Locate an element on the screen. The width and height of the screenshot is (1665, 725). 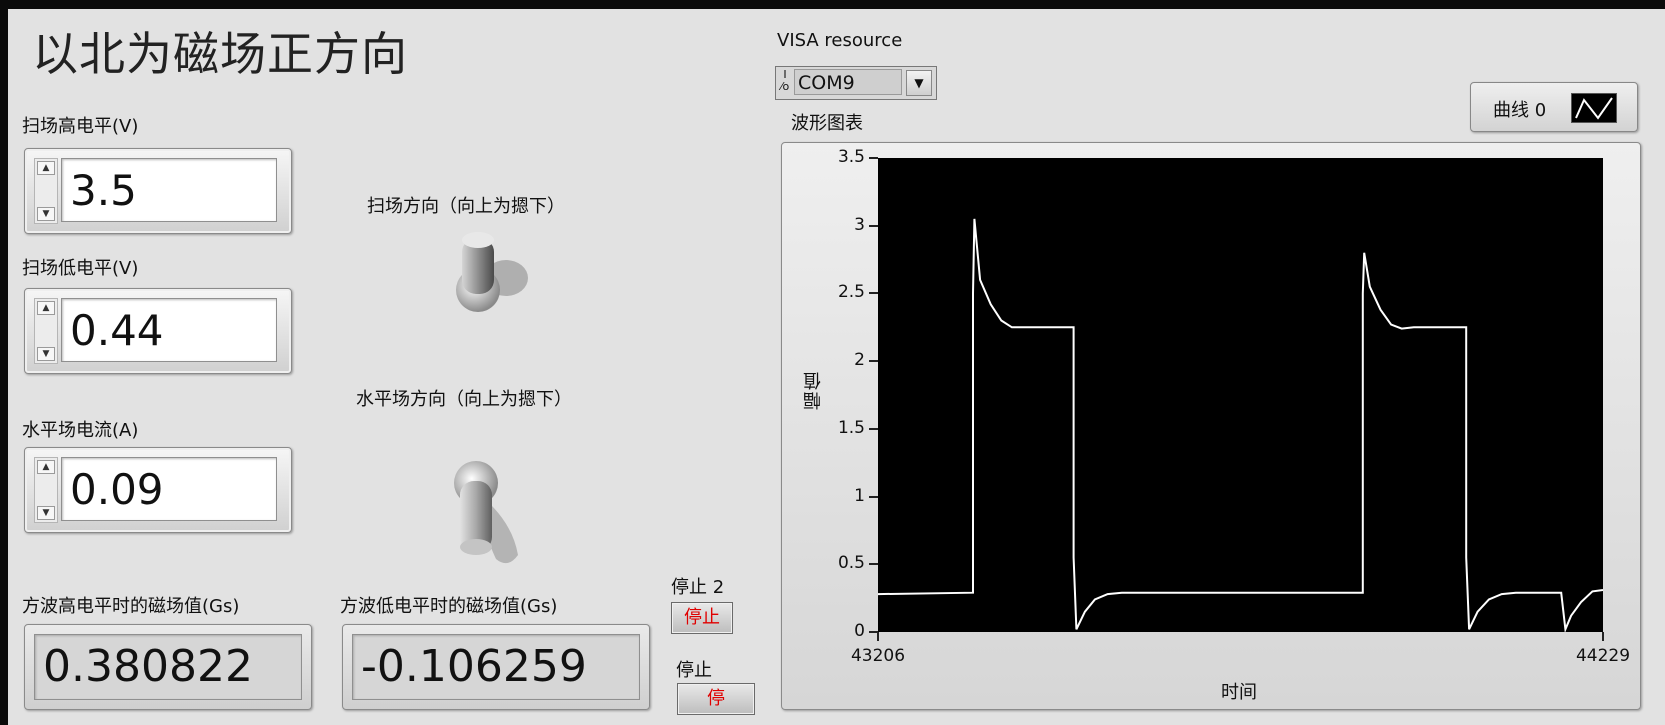
scan-direction-toggle is located at coordinates (490, 272).